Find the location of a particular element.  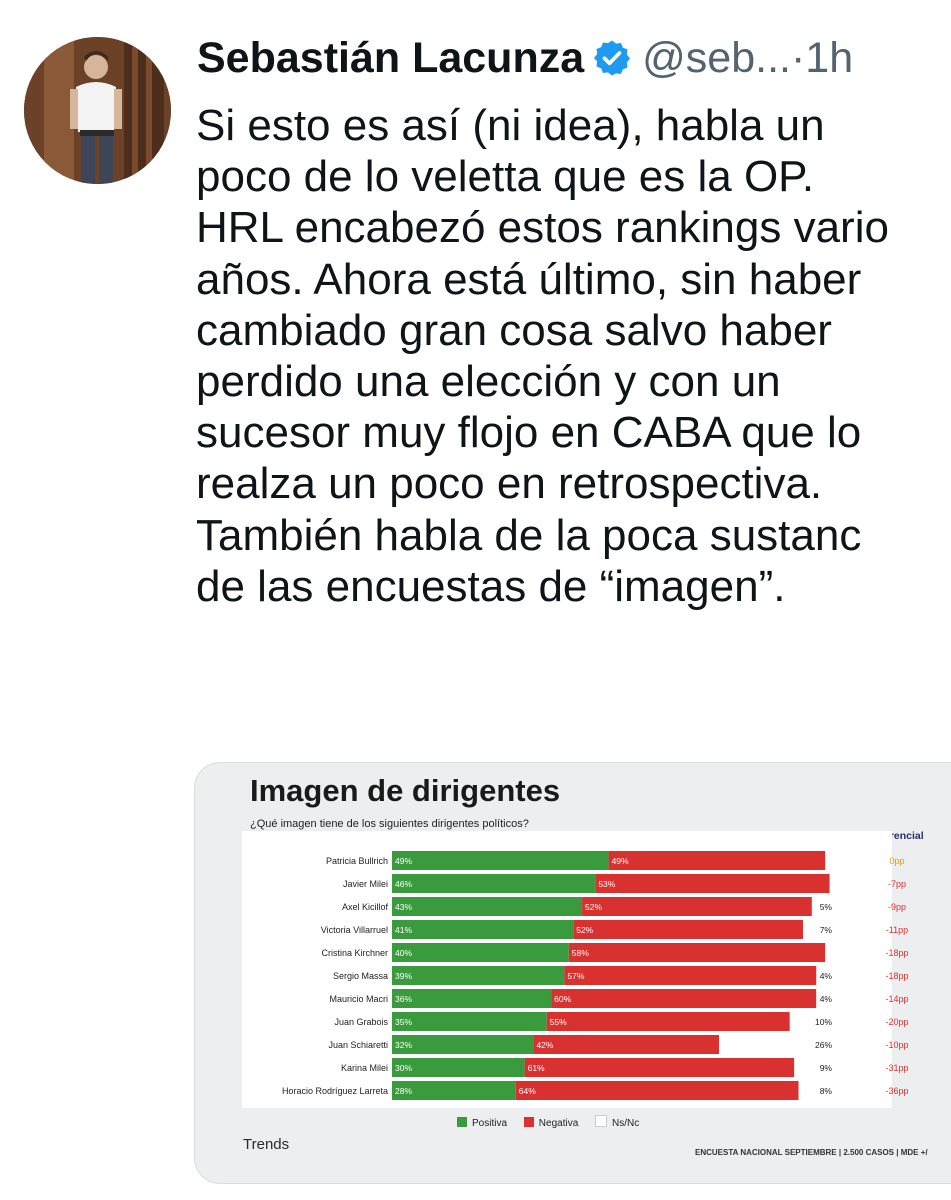

legend-label-nsnc: Ns/Nc is located at coordinates (626, 1123).